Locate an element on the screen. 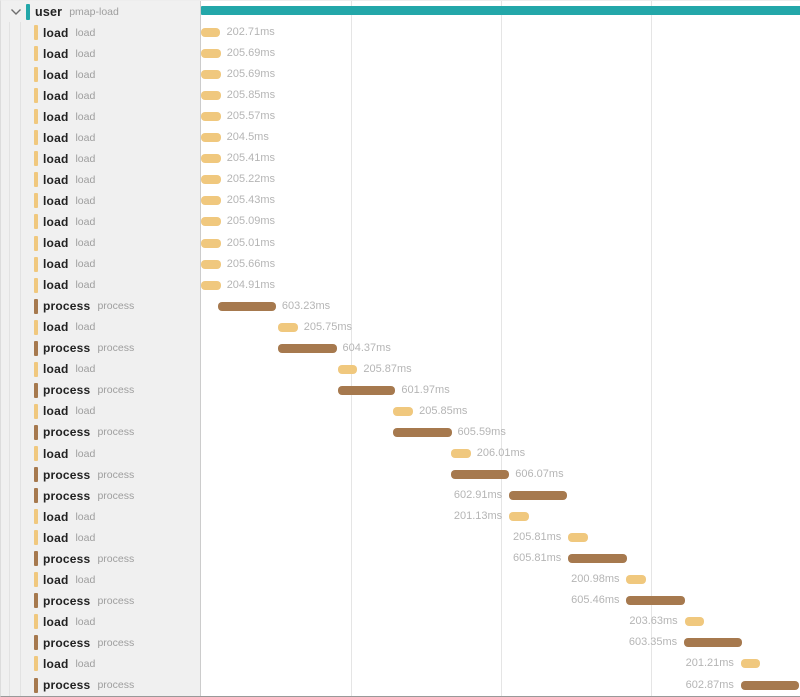 The image size is (800, 697). span-timeline-cell: 603.23ms is located at coordinates (500, 306).